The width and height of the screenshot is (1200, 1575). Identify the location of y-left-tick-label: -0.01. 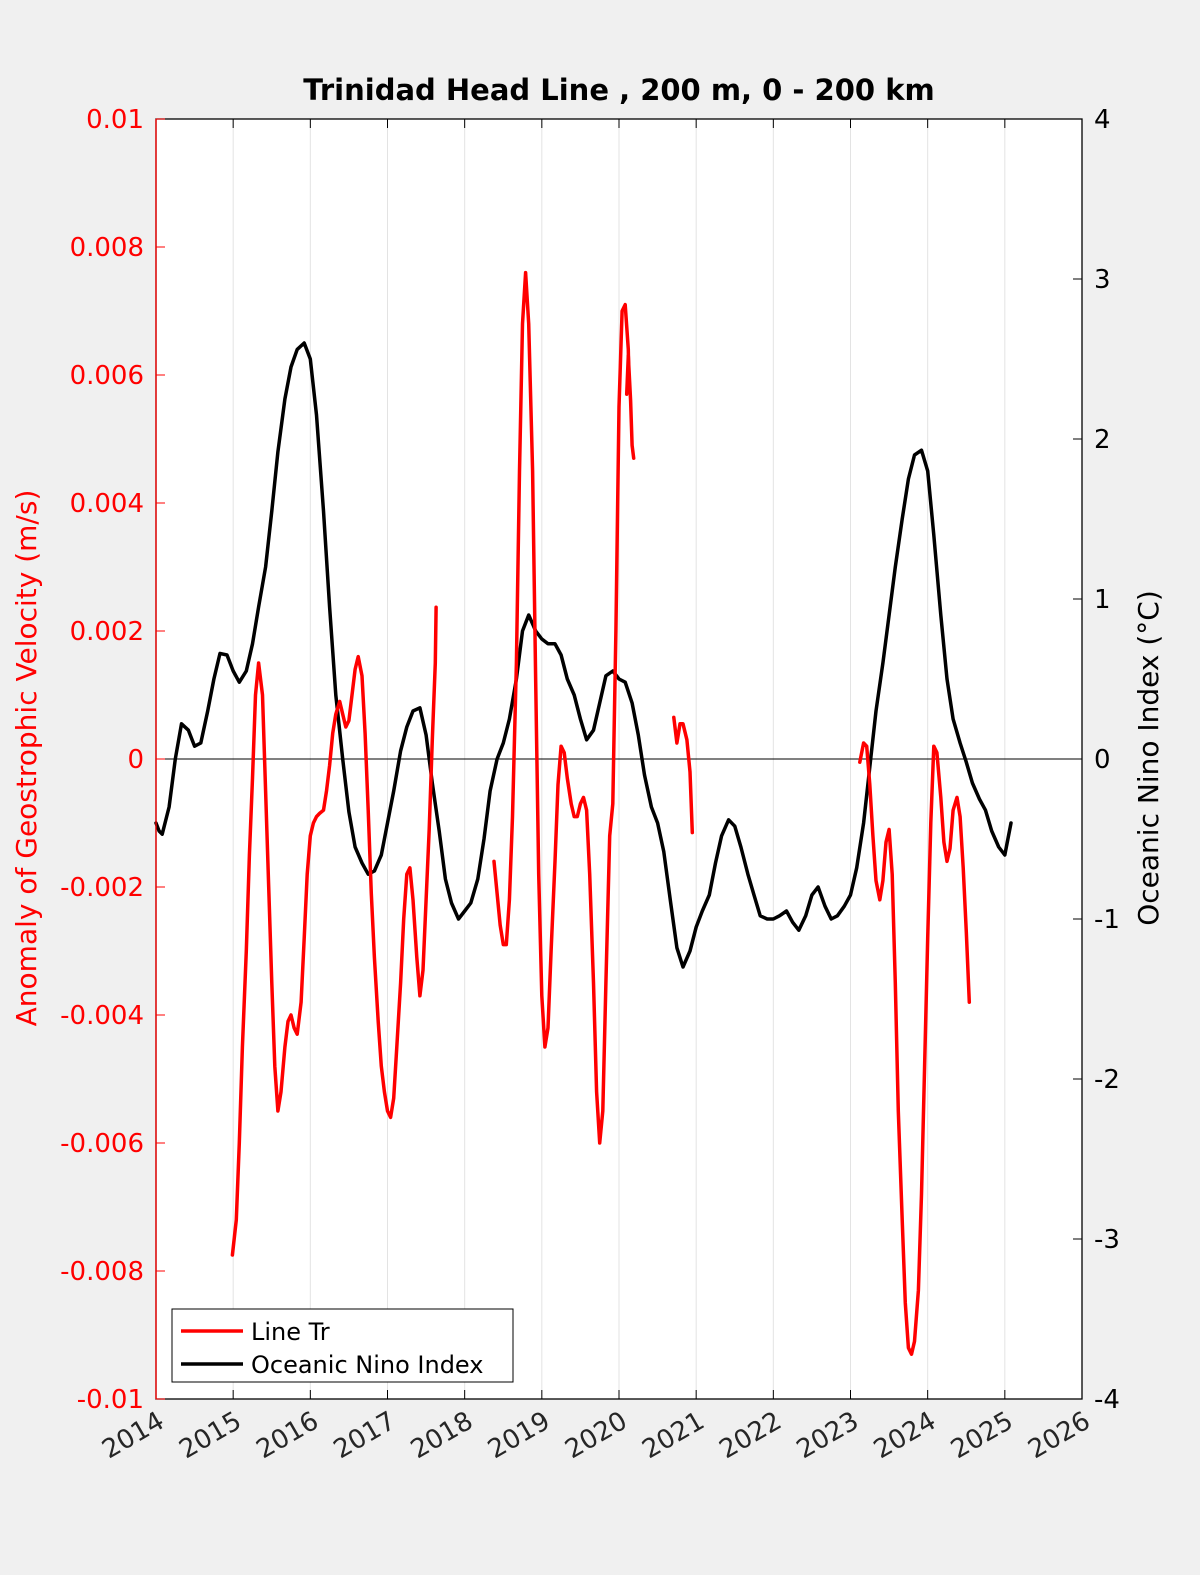
(110, 1400).